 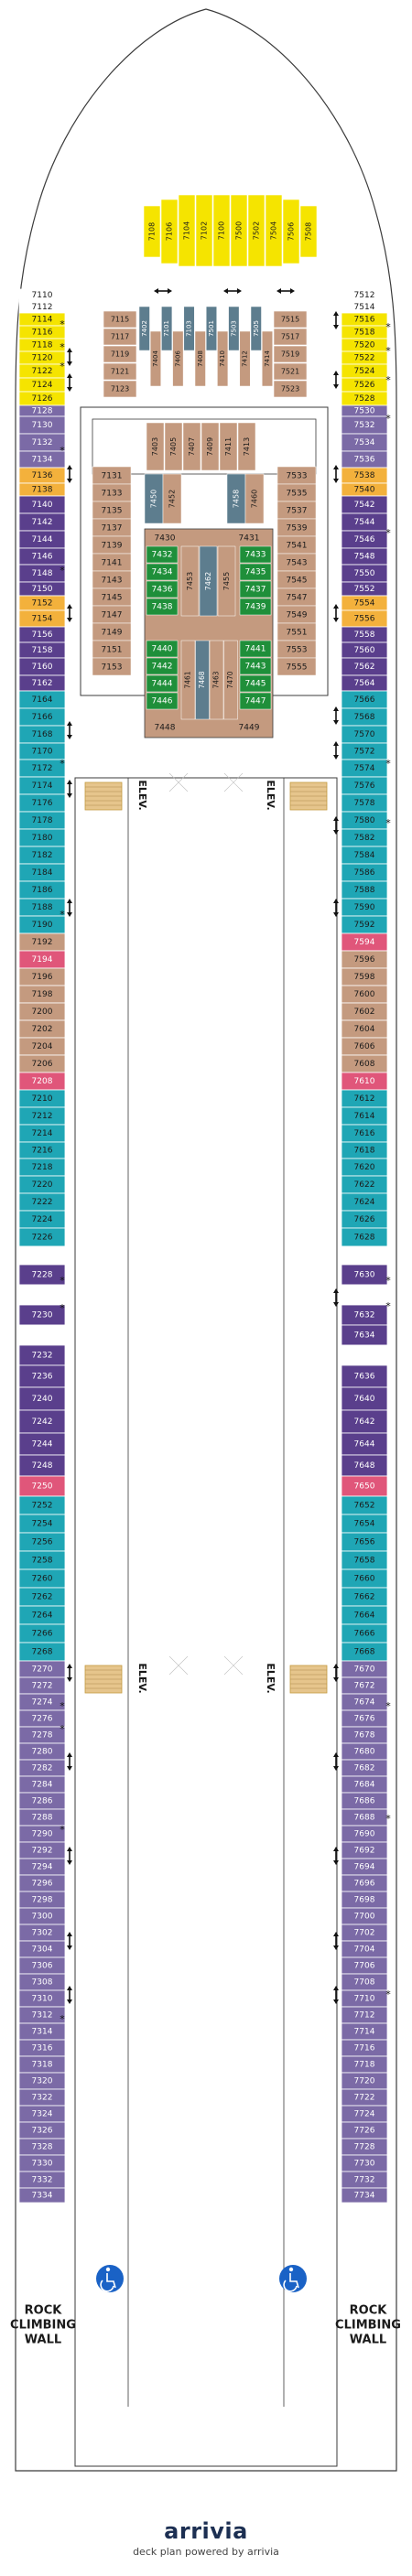 I want to click on cabin-number: 7666, so click(x=364, y=1635).